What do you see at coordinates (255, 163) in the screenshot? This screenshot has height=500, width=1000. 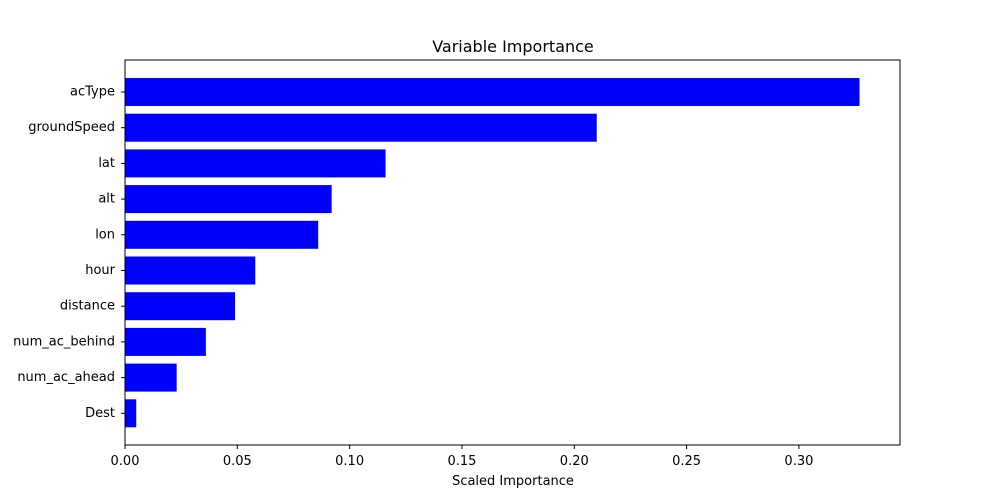 I see `bar-lat` at bounding box center [255, 163].